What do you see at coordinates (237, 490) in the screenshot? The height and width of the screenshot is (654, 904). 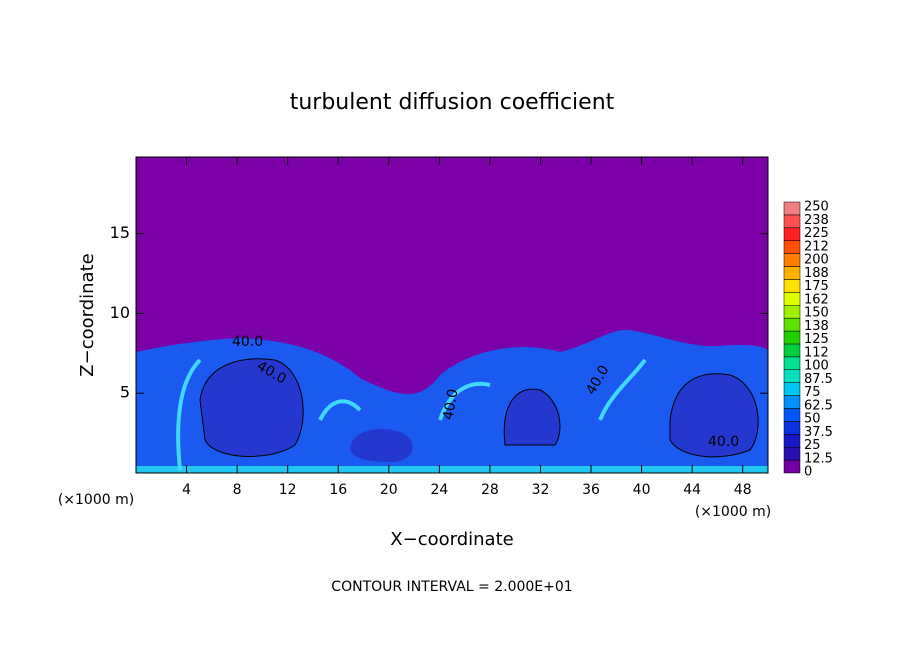 I see `x-tick-label: 8` at bounding box center [237, 490].